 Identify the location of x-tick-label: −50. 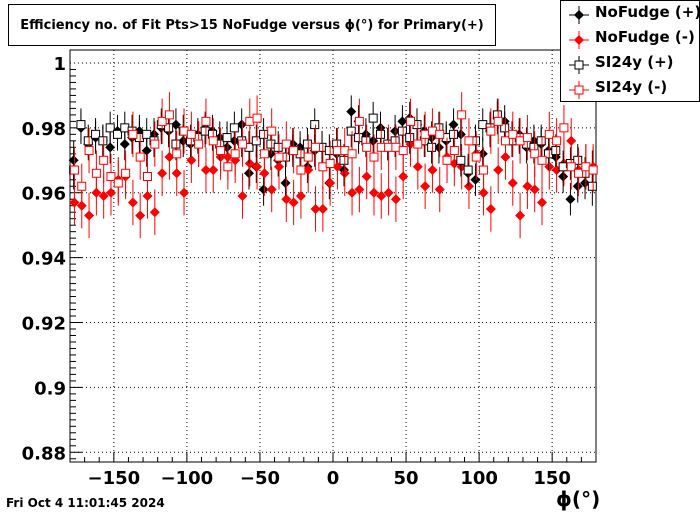
(260, 478).